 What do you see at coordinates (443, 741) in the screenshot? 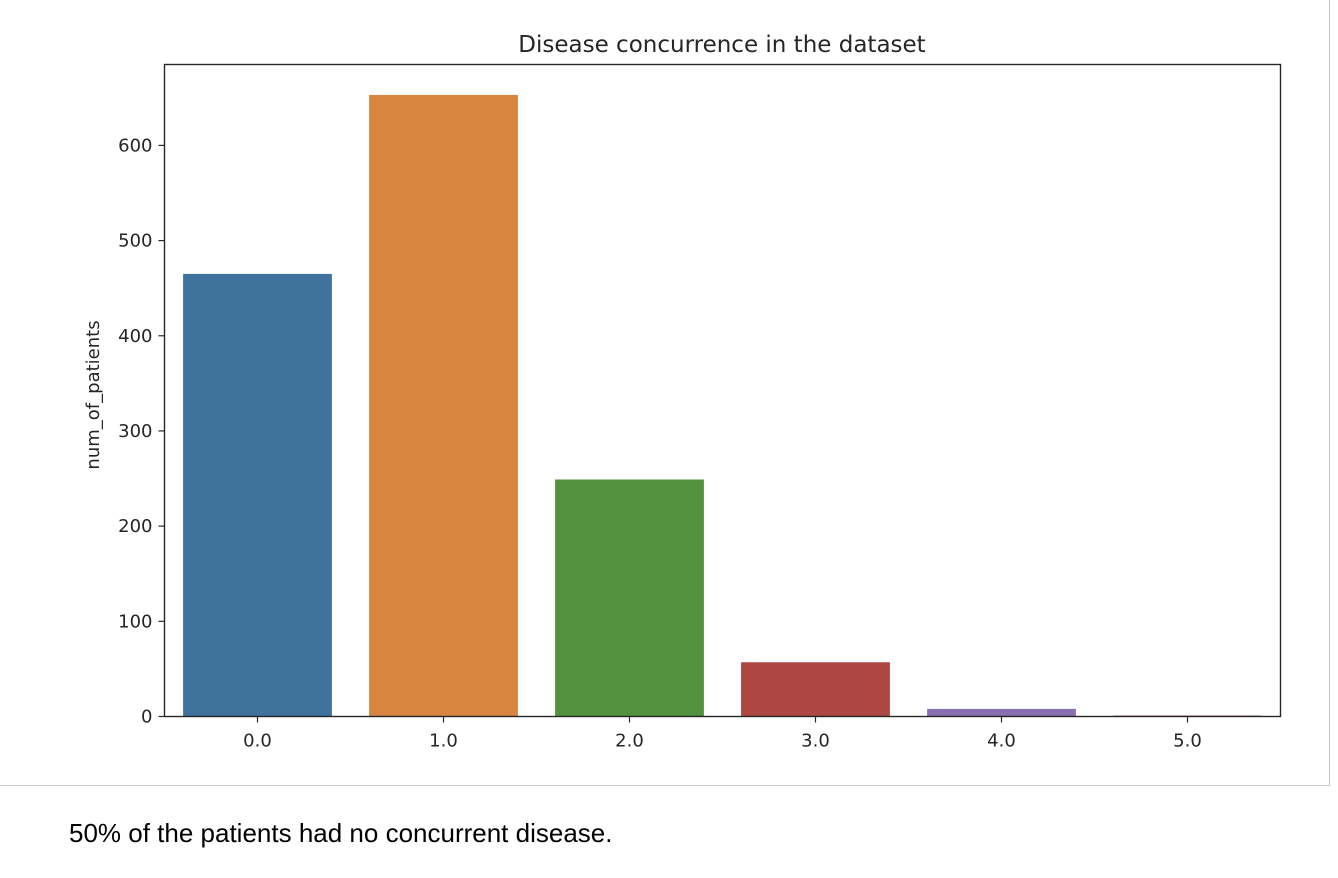
I see `x-tick-label: 1.0` at bounding box center [443, 741].